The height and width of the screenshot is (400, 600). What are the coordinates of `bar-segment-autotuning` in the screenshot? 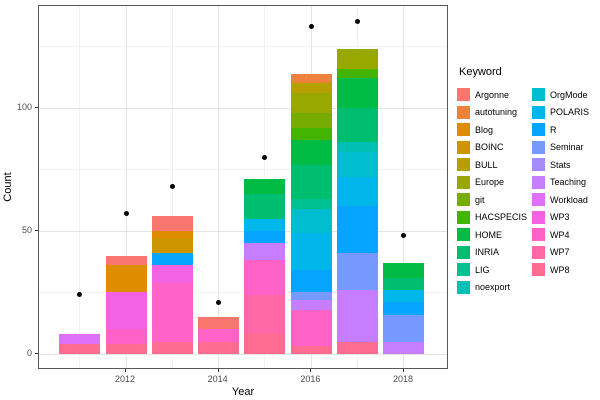 It's located at (311, 78).